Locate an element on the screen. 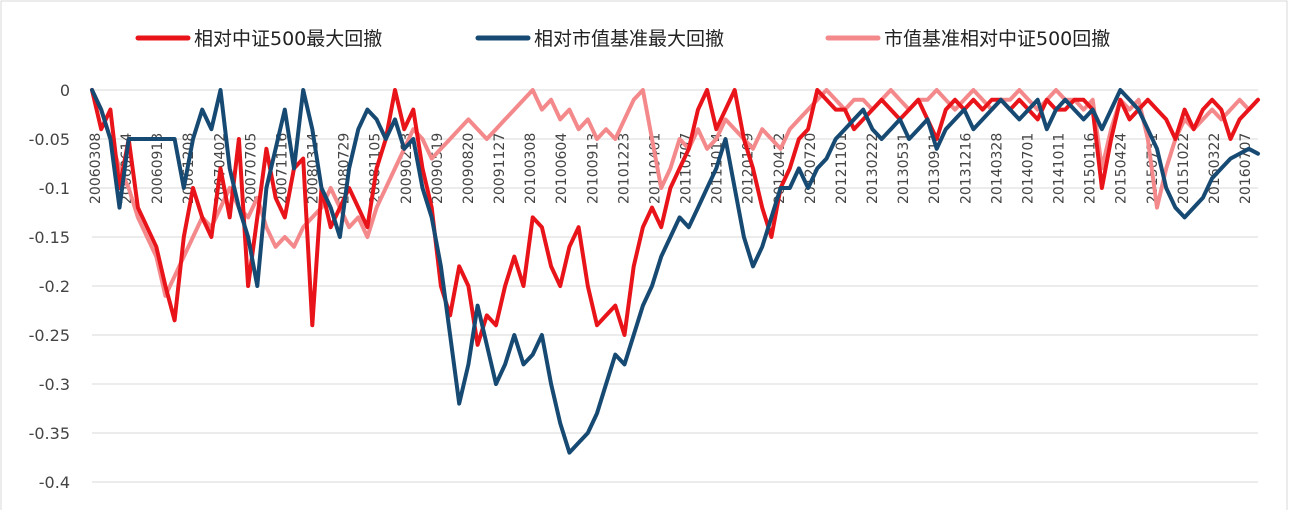  x-tick-label: 20140701 is located at coordinates (1028, 168).